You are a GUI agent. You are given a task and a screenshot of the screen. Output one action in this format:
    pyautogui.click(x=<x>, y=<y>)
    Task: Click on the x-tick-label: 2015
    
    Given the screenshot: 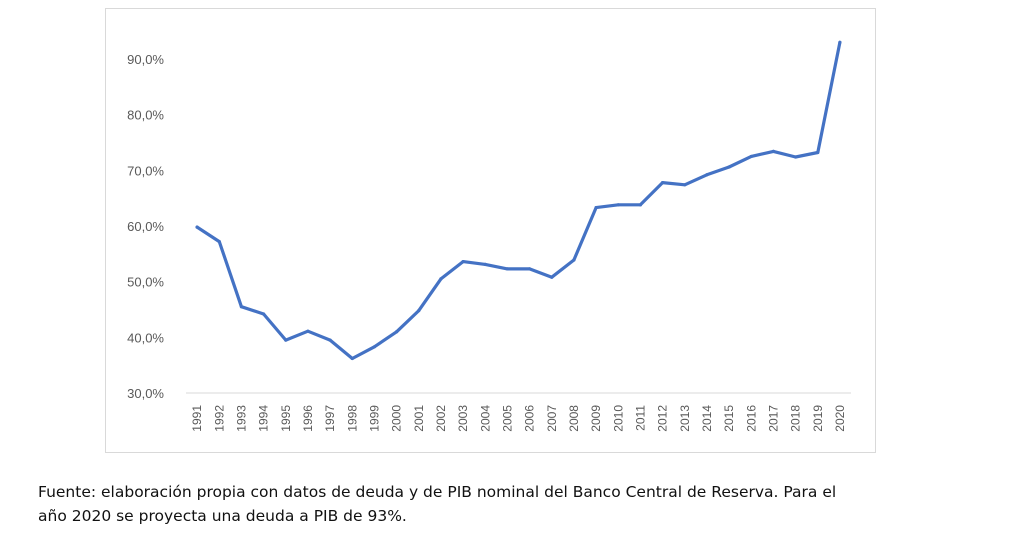 What is the action you would take?
    pyautogui.click(x=729, y=418)
    